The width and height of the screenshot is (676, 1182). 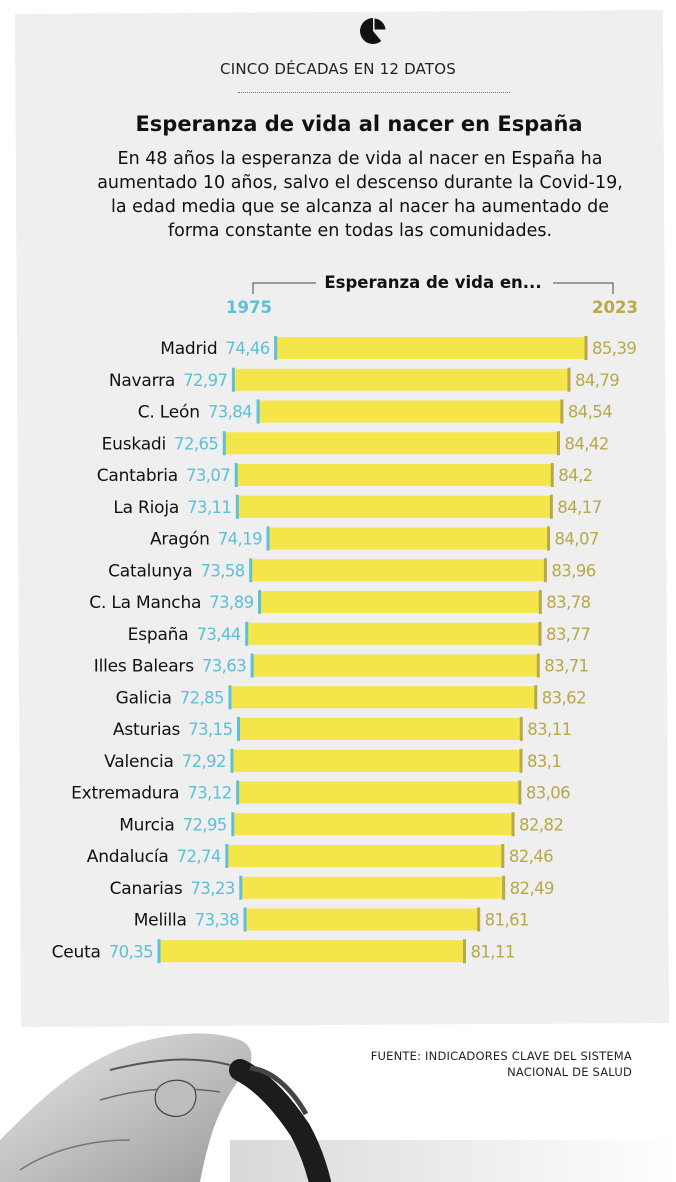 I want to click on start-value-label: 72,95, so click(x=205, y=824).